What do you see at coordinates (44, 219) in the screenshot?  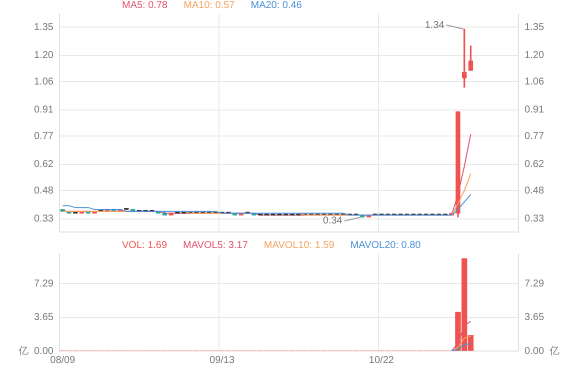 I see `y-tick-label: 0.33` at bounding box center [44, 219].